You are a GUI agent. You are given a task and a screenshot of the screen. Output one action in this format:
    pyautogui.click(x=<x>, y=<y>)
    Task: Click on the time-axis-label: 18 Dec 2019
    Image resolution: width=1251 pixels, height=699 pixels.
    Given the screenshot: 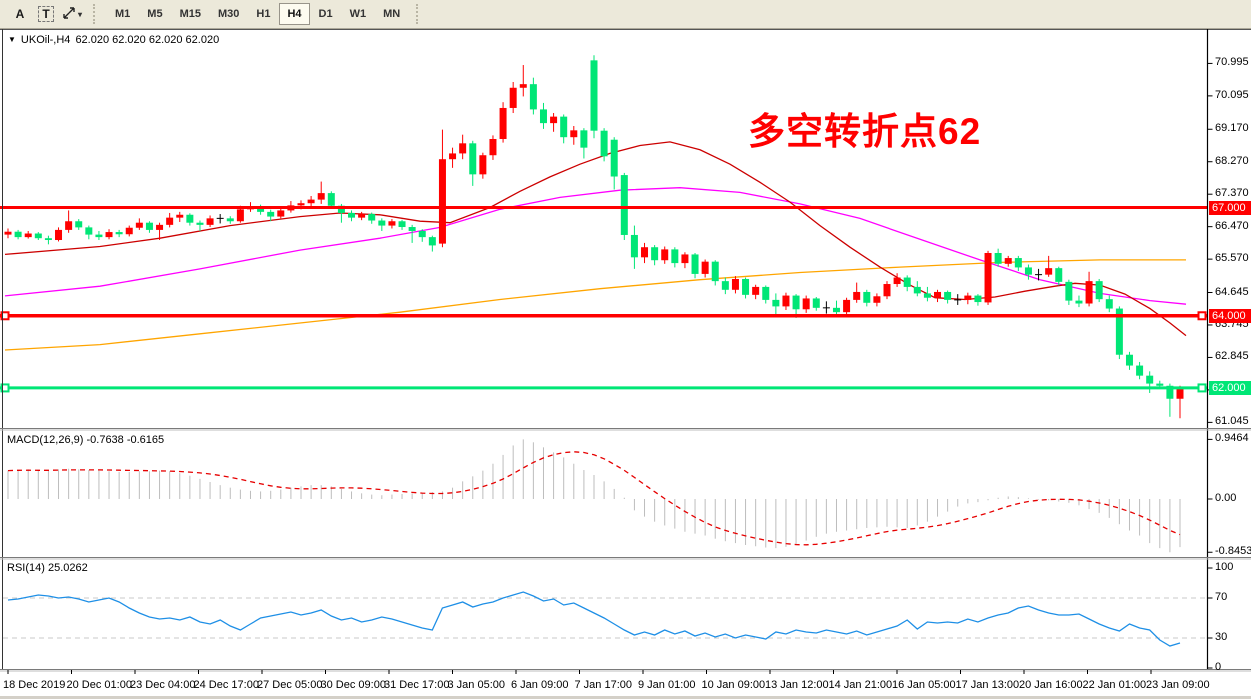 What is the action you would take?
    pyautogui.click(x=34, y=685)
    